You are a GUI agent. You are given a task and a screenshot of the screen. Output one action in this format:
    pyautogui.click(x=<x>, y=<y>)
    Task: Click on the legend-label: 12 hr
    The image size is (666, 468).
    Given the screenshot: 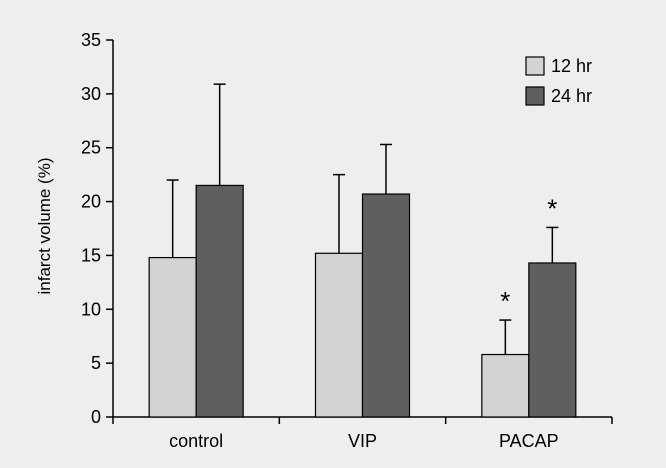 What is the action you would take?
    pyautogui.click(x=571, y=66)
    